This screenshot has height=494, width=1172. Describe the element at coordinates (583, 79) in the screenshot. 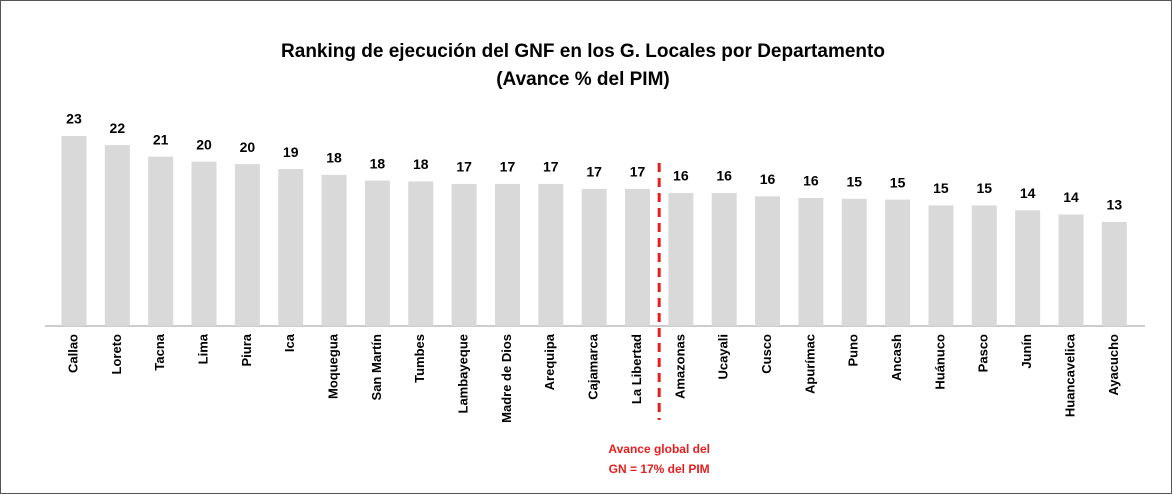

I see `chart-subtitle: (Avance % del PIM)` at that location.